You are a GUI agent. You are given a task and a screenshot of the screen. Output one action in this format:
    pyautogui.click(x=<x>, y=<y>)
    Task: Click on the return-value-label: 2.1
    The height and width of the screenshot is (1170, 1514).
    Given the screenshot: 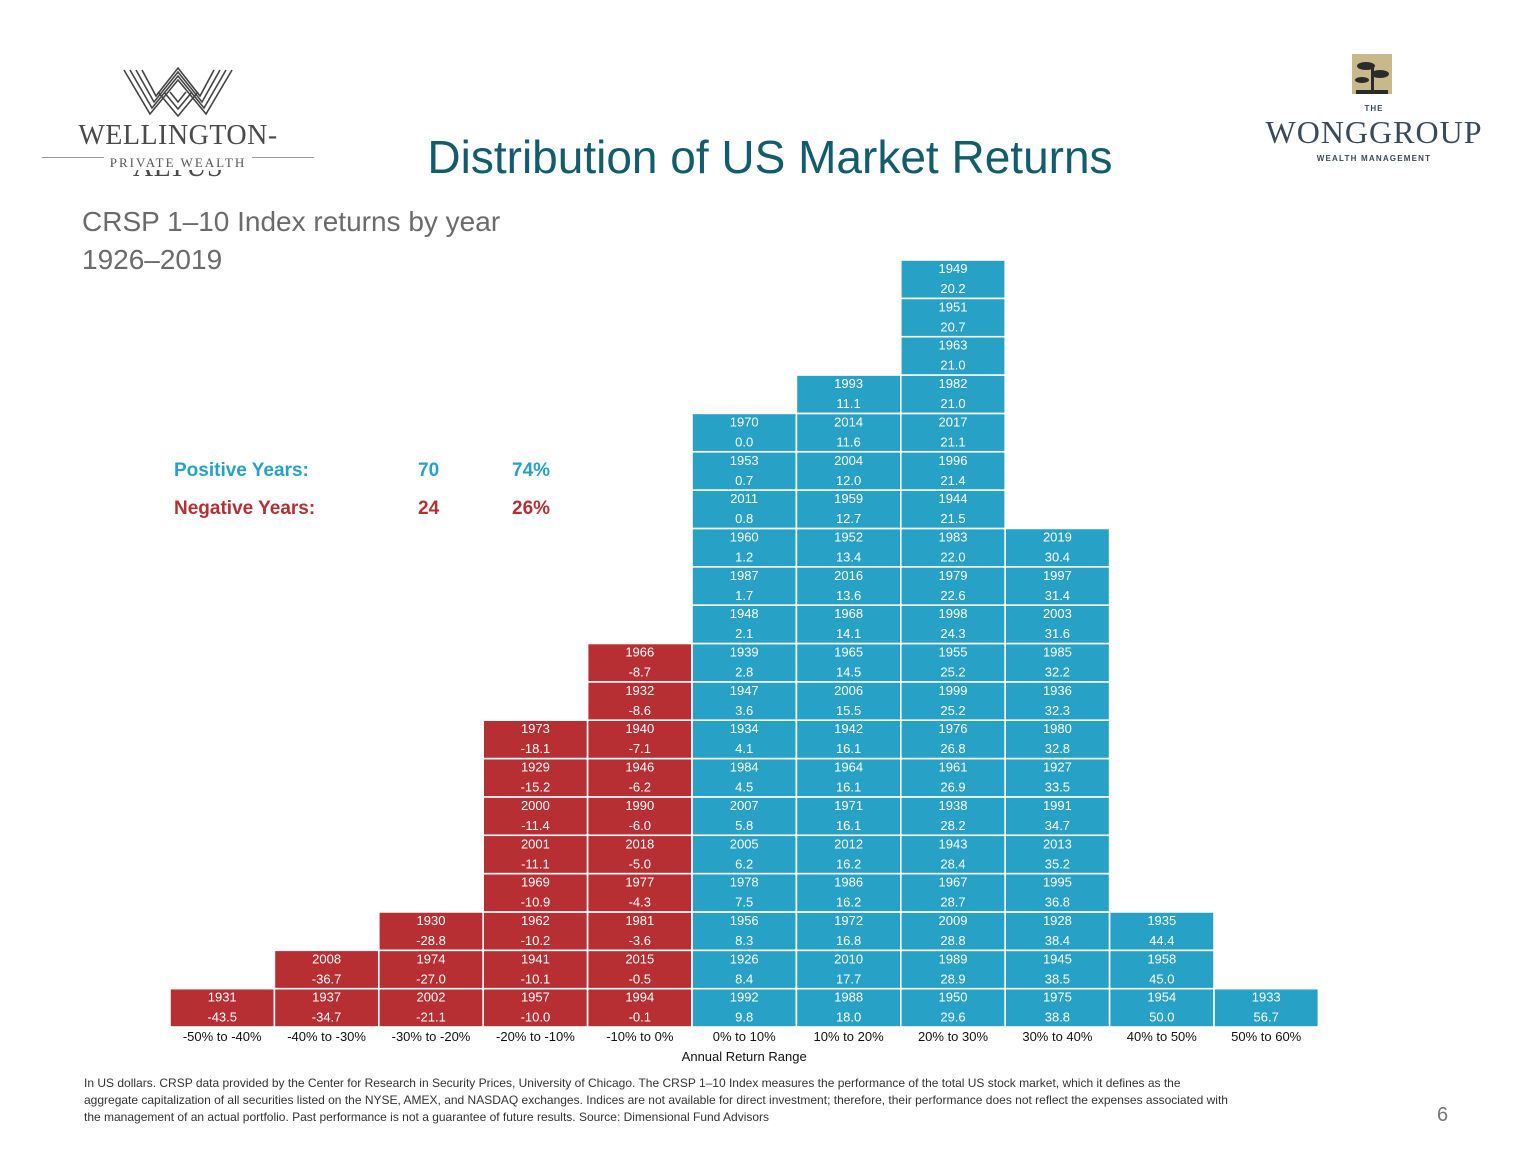 What is the action you would take?
    pyautogui.click(x=744, y=633)
    